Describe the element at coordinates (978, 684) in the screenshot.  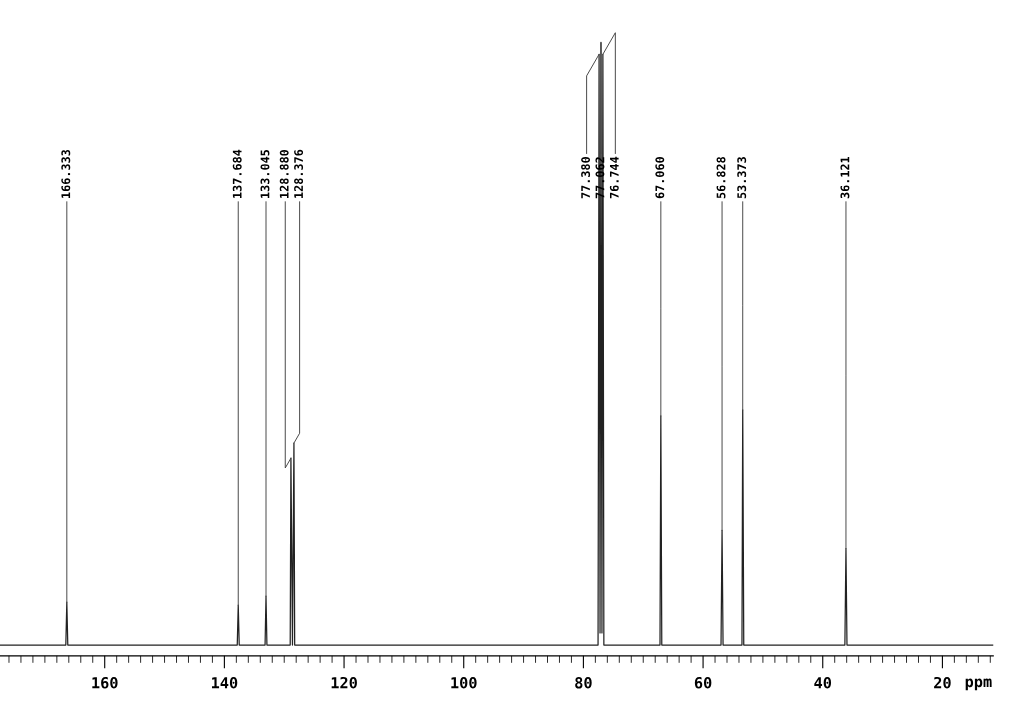
I see `x-axis-title: ppm` at that location.